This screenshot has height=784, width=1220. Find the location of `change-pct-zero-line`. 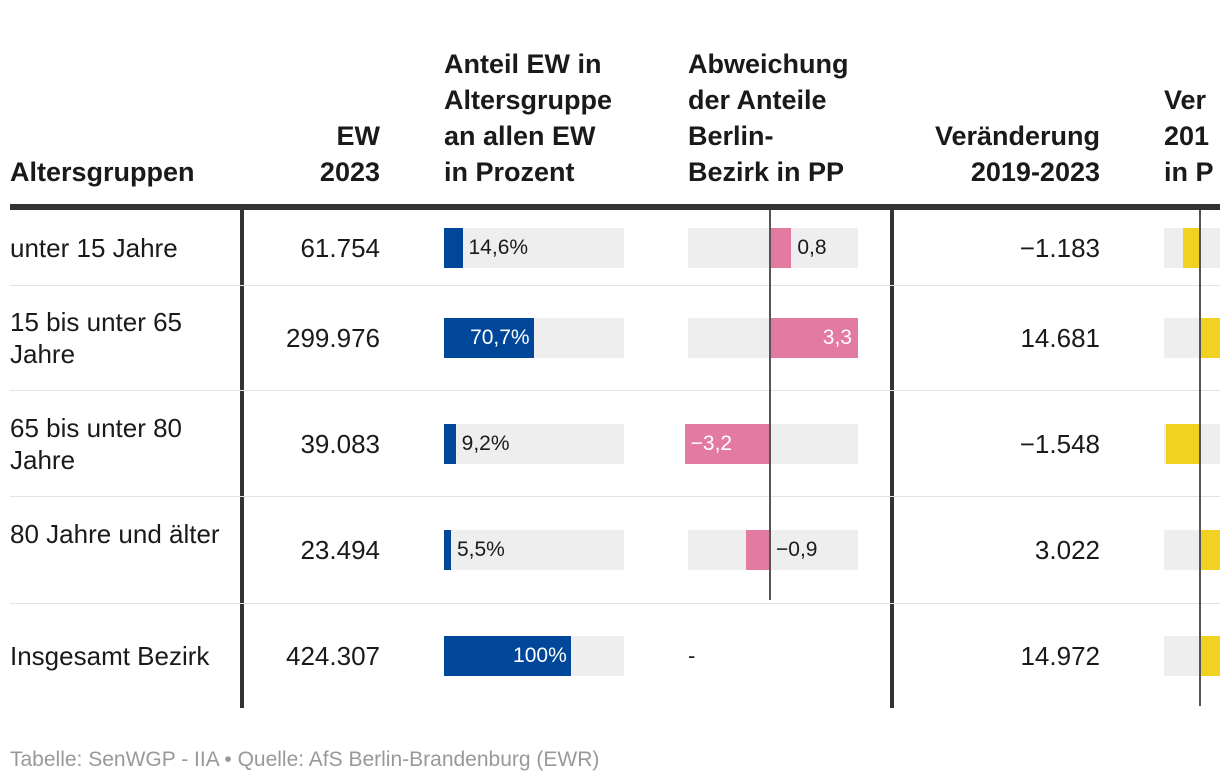

change-pct-zero-line is located at coordinates (1200, 458).